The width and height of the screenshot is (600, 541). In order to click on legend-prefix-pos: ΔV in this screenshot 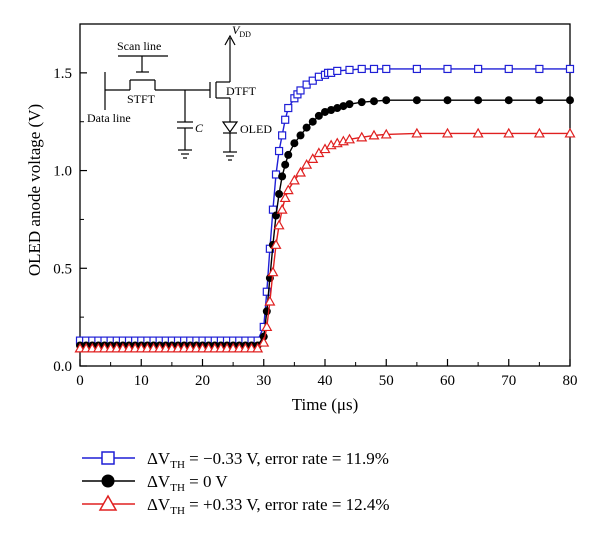, I will do `click(159, 504)`.